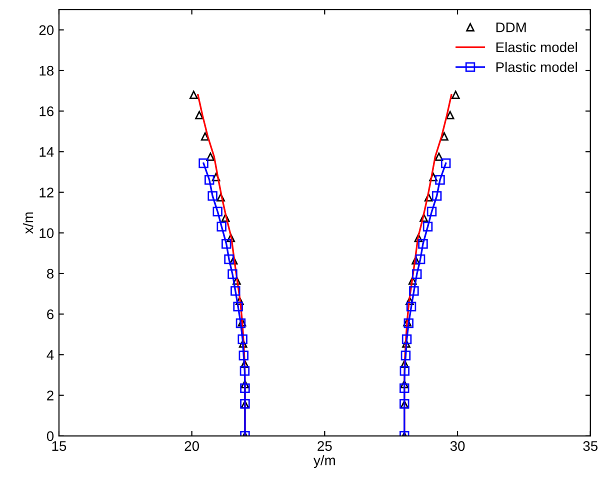 This screenshot has width=608, height=479. I want to click on y-tick-label: 10, so click(47, 233).